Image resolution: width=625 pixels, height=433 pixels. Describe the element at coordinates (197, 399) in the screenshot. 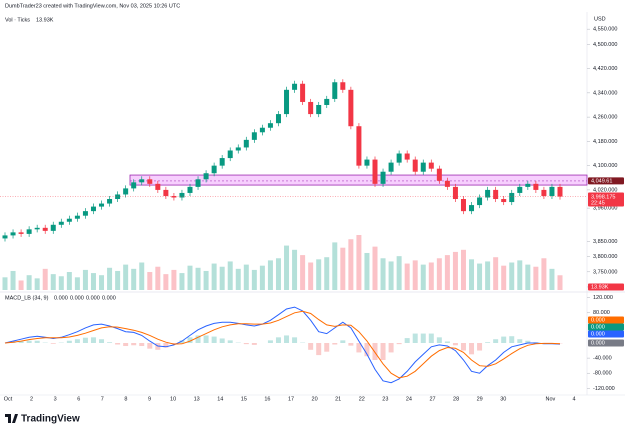

I see `x-tick-label: 13` at that location.